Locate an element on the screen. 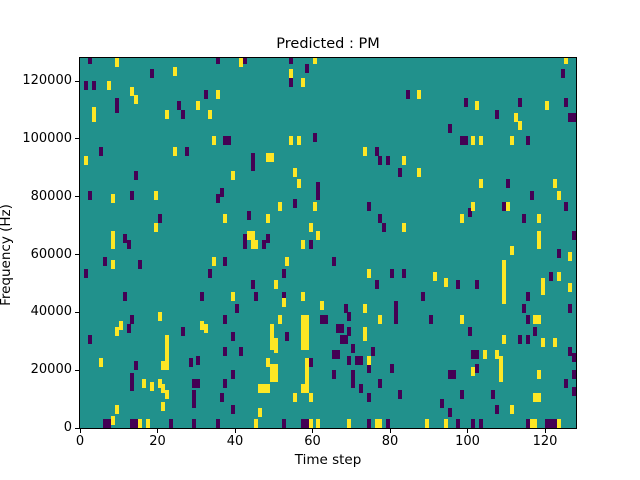 This screenshot has width=640, height=480. y-tick-label: 120000 is located at coordinates (47, 81).